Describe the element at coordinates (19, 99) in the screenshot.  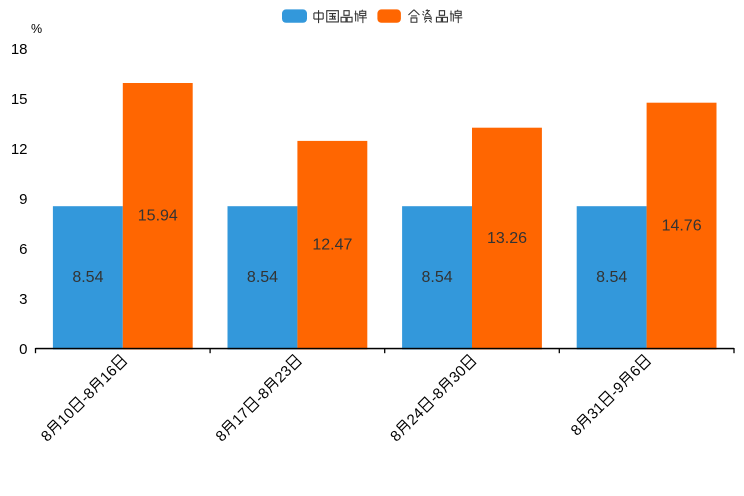
I see `svg-text: 15` at that location.